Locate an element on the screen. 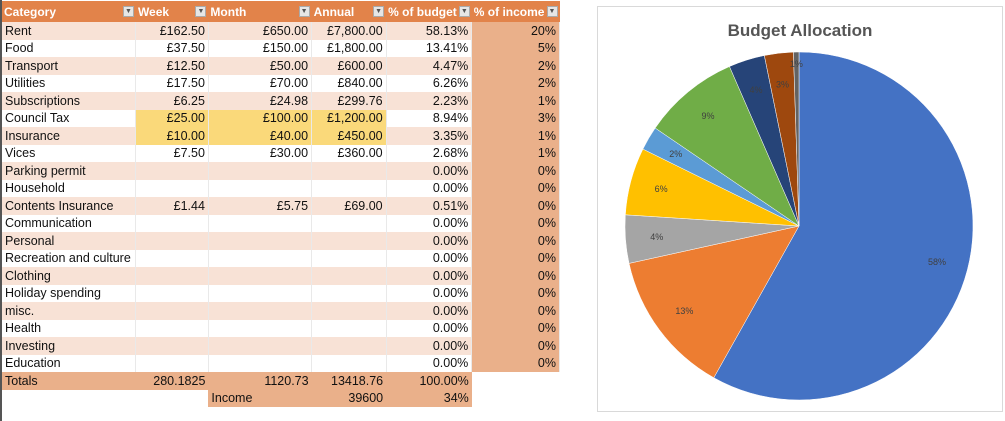 This screenshot has width=1005, height=421. totals-cell: Totals is located at coordinates (69, 381).